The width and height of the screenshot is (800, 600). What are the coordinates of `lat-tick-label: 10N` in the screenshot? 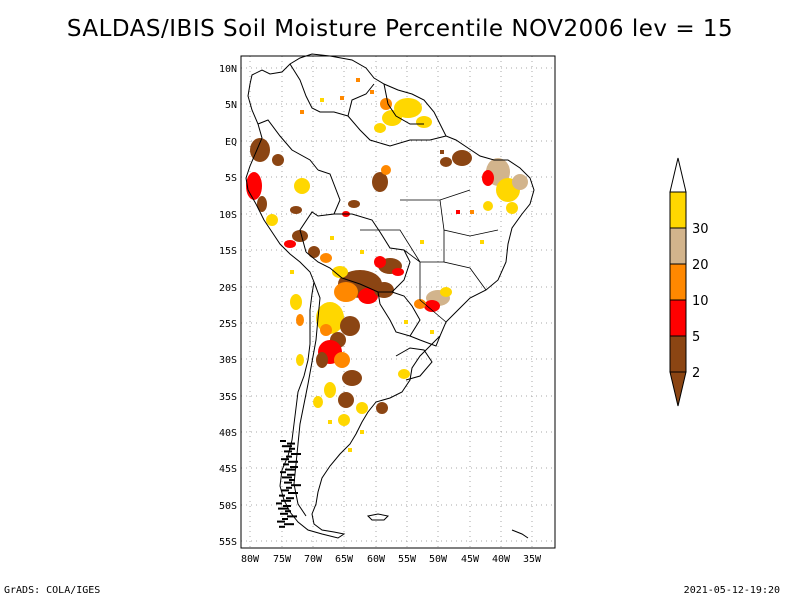 It's located at (228, 69).